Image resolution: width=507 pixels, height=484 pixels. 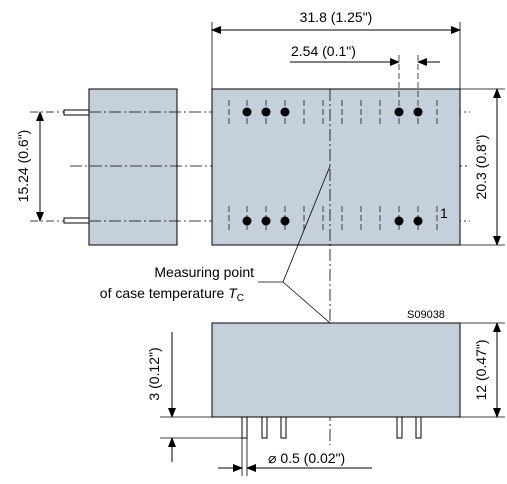 I want to click on measuring-point-line2: of case temperature TC, so click(x=172, y=294).